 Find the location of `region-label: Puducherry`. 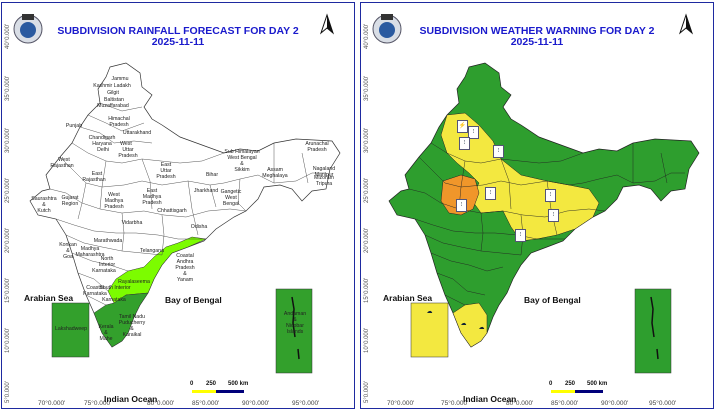

region-label: Puducherry is located at coordinates (132, 323).